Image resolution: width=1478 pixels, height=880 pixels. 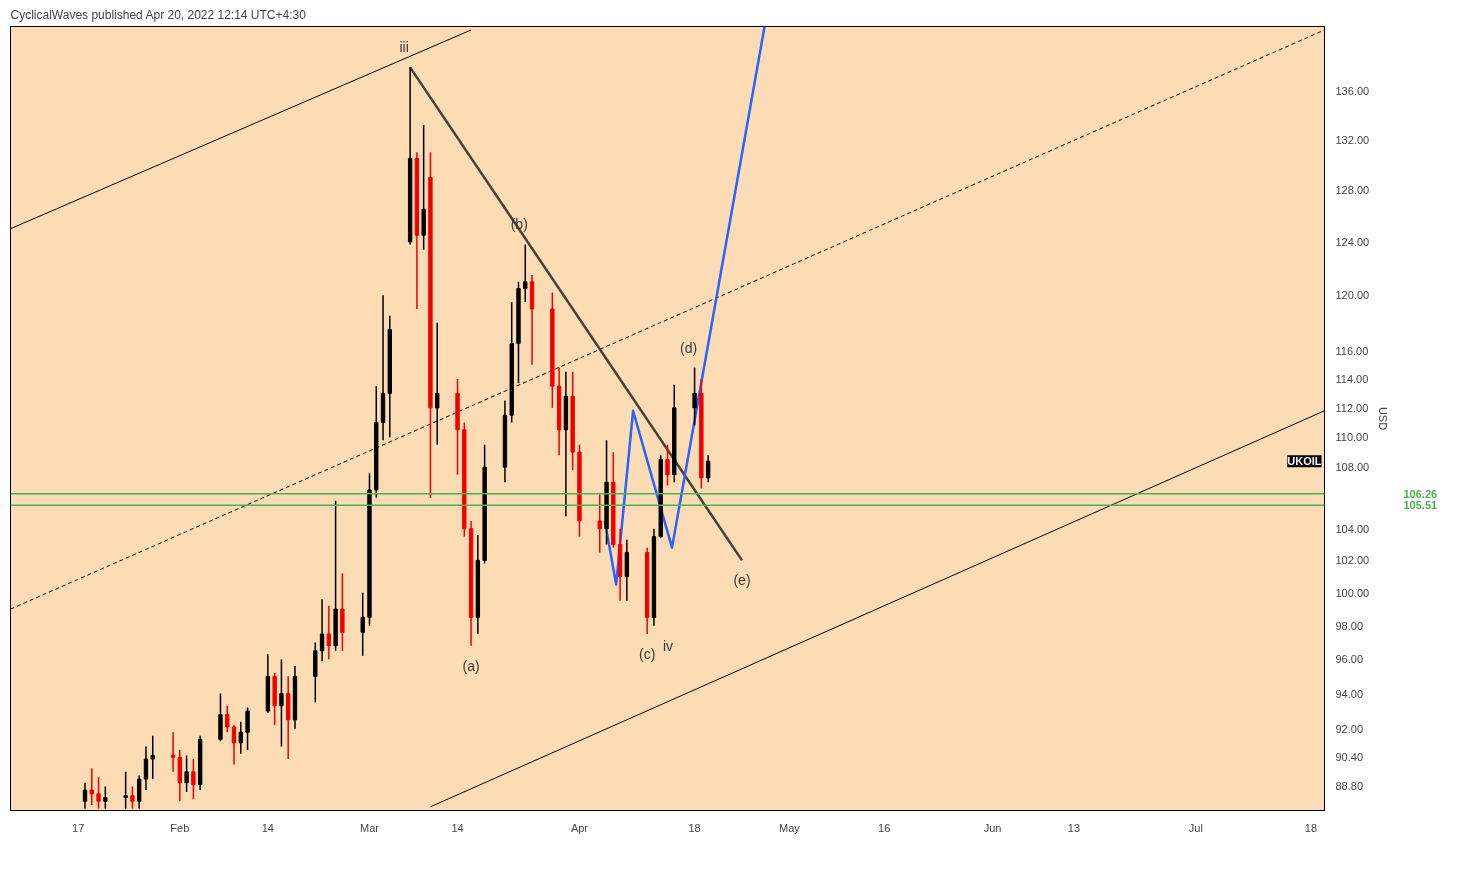 What do you see at coordinates (1349, 693) in the screenshot?
I see `y-tick-label: 94.00` at bounding box center [1349, 693].